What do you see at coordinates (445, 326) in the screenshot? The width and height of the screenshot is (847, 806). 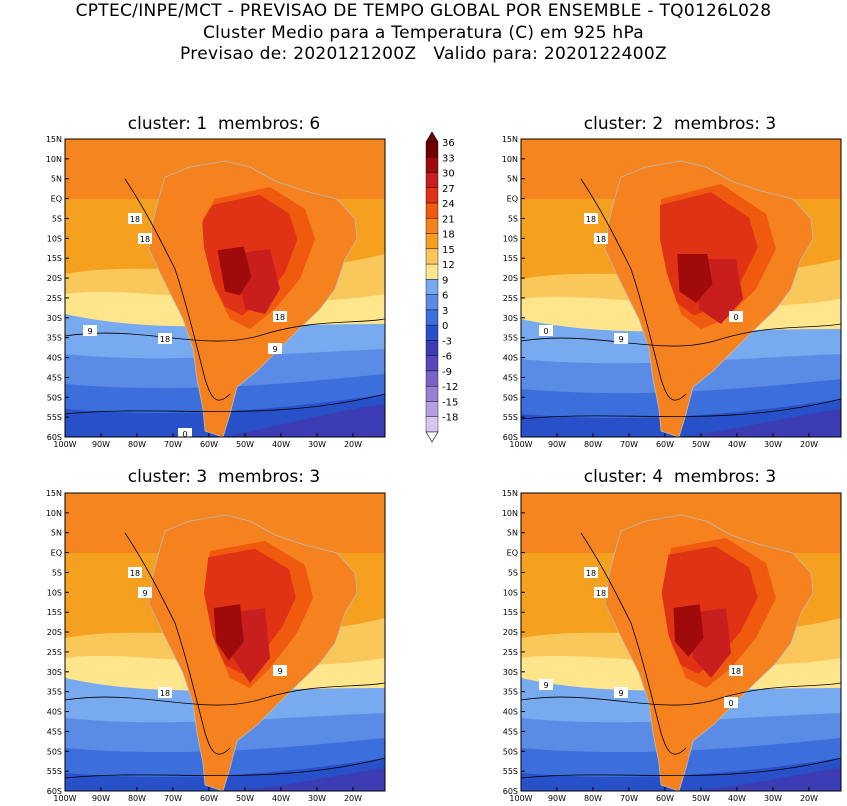 I see `colorbar-label: 0` at bounding box center [445, 326].